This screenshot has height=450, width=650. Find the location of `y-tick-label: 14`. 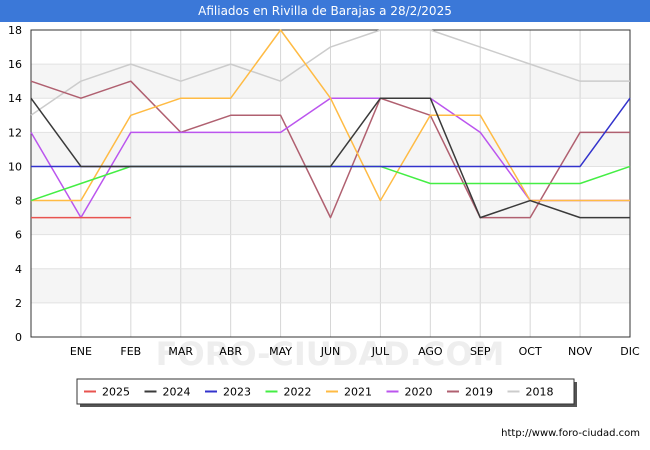

y-tick-label: 14 is located at coordinates (15, 98).